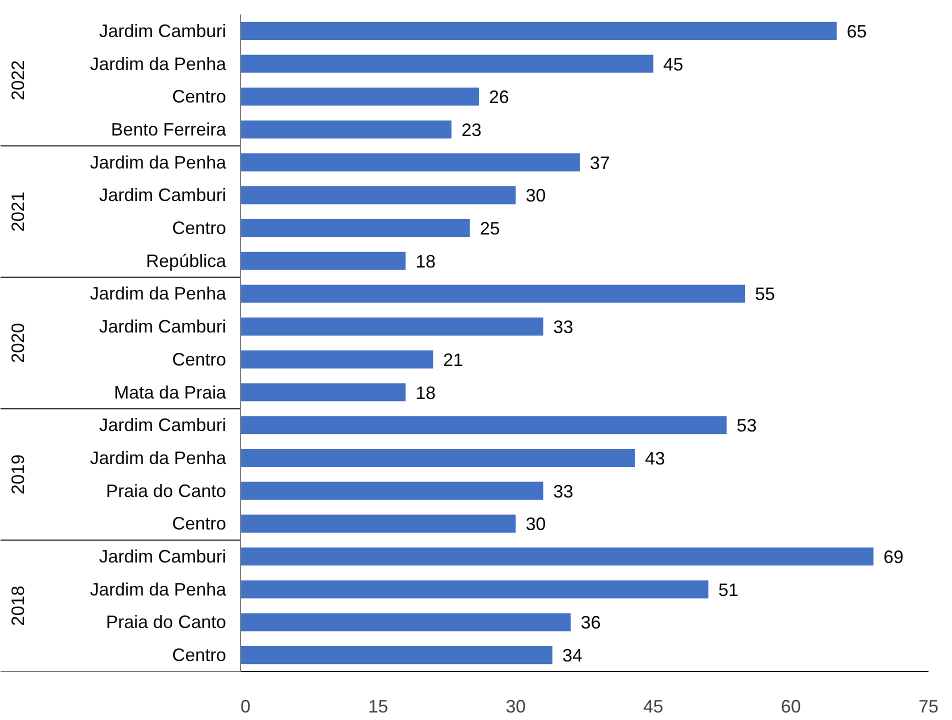 The image size is (952, 720). I want to click on x-tick-label: 30, so click(516, 706).